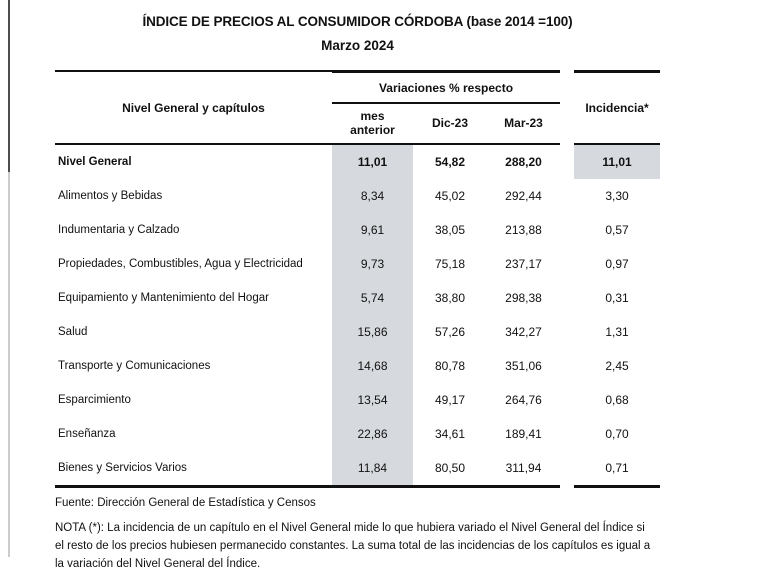 The image size is (760, 577). I want to click on table-bottom-rule, so click(357, 486).